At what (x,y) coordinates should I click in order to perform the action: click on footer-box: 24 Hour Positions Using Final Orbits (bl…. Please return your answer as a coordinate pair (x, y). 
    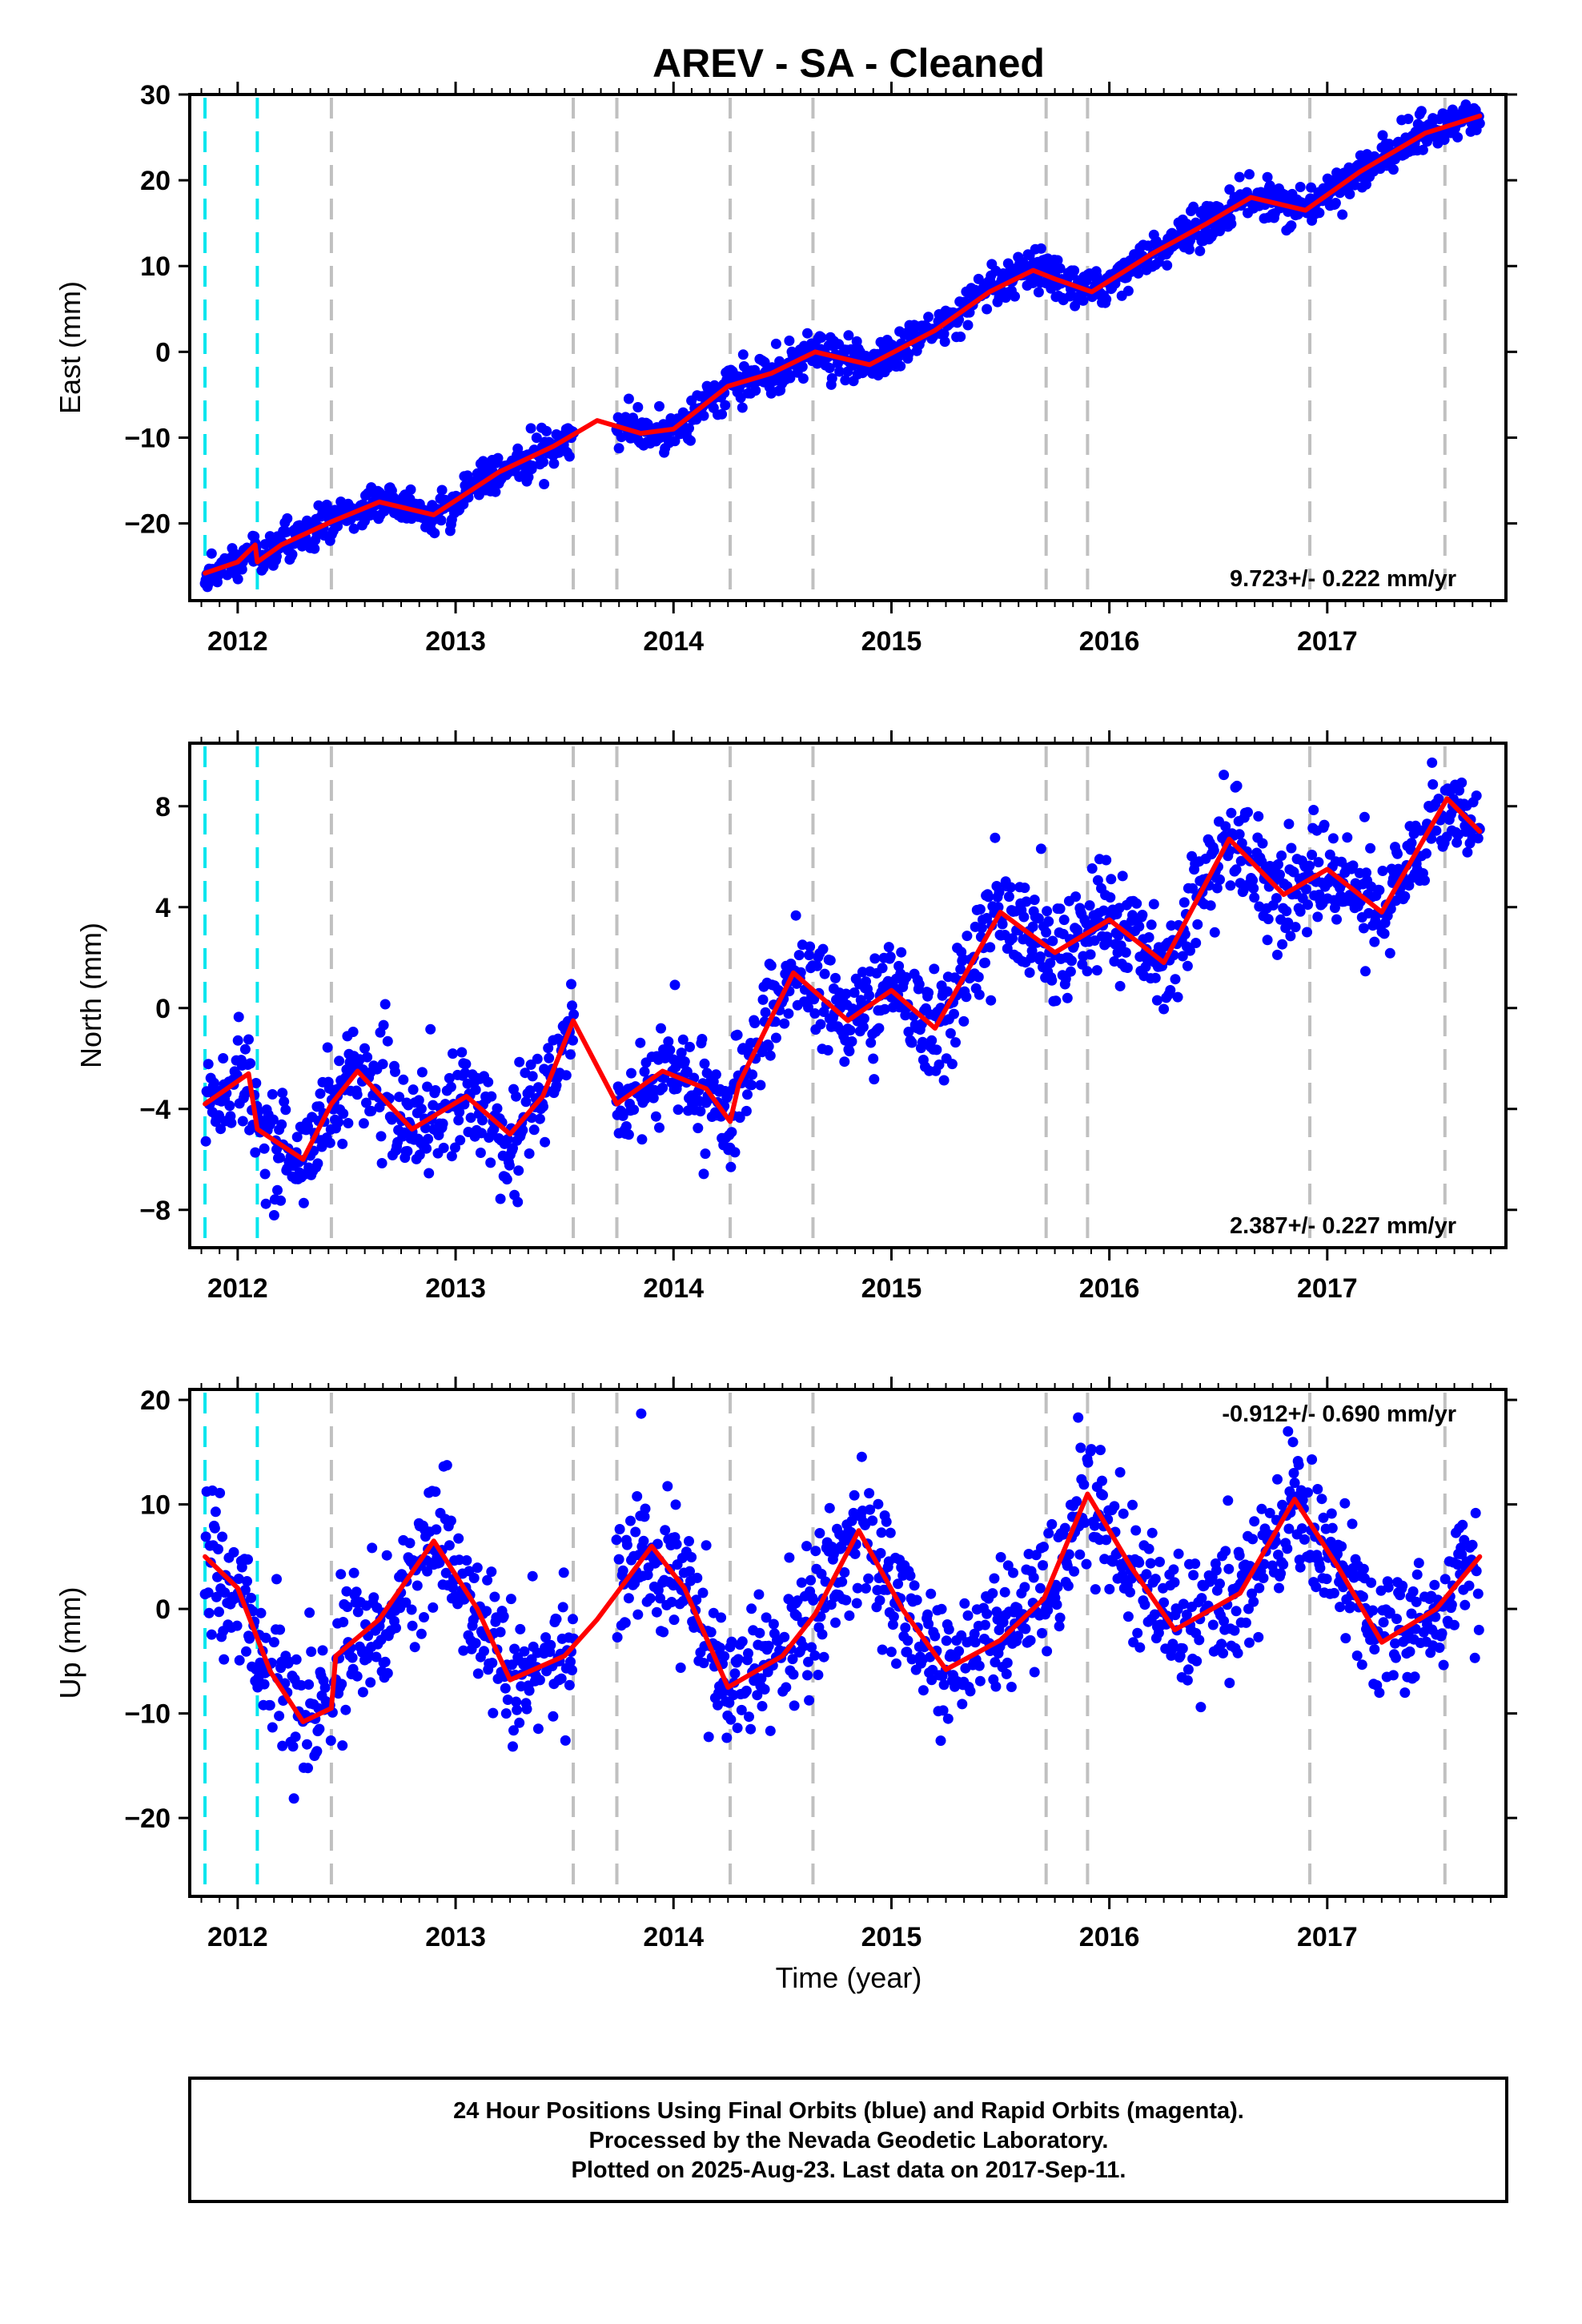
    Looking at the image, I should click on (848, 2140).